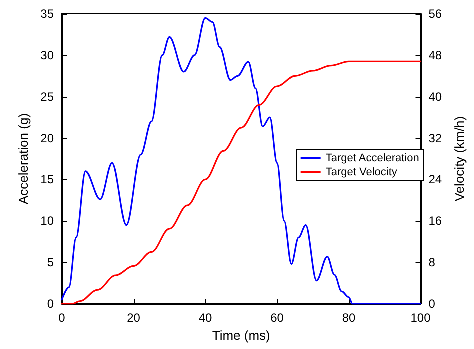  I want to click on x-tick-label: 0, so click(62, 318).